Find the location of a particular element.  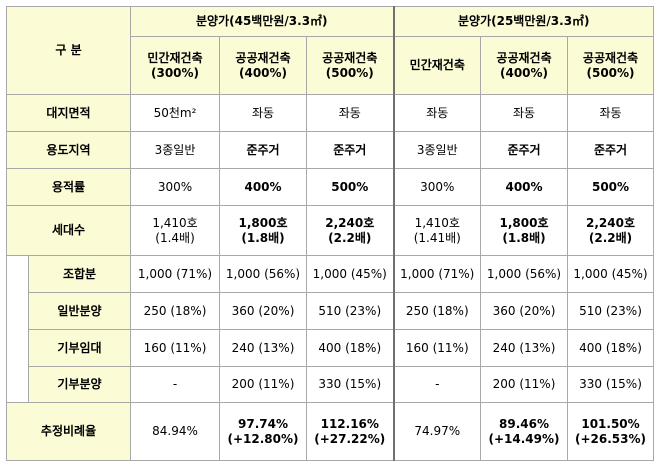

cell-value: 360 (20%) is located at coordinates (524, 310).